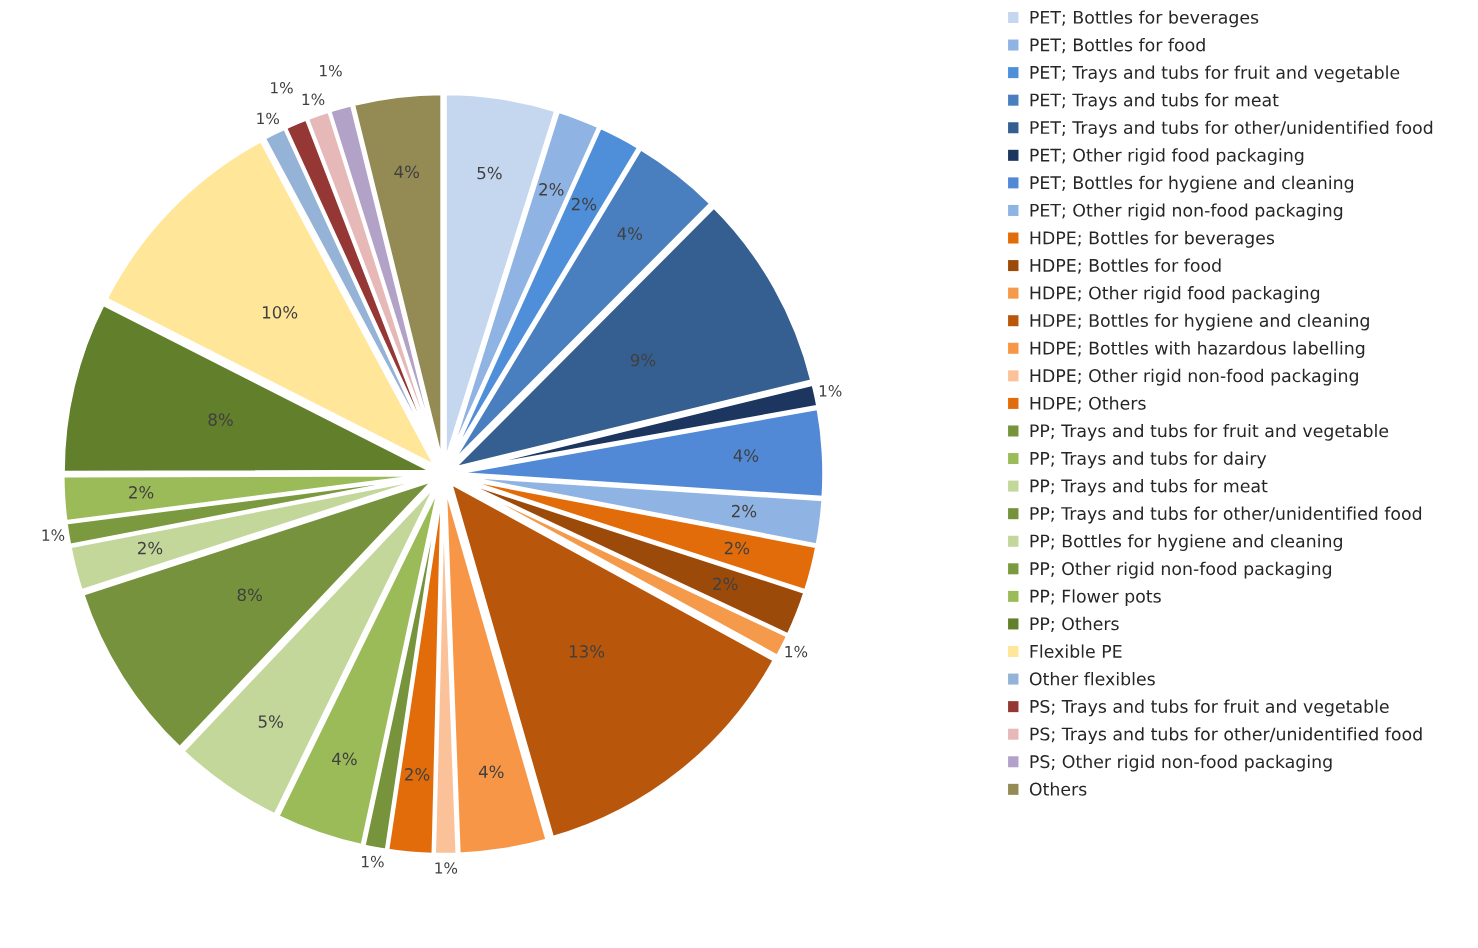  What do you see at coordinates (1186, 212) in the screenshot?
I see `legend-label: PET; Other rigid non-food packaging` at bounding box center [1186, 212].